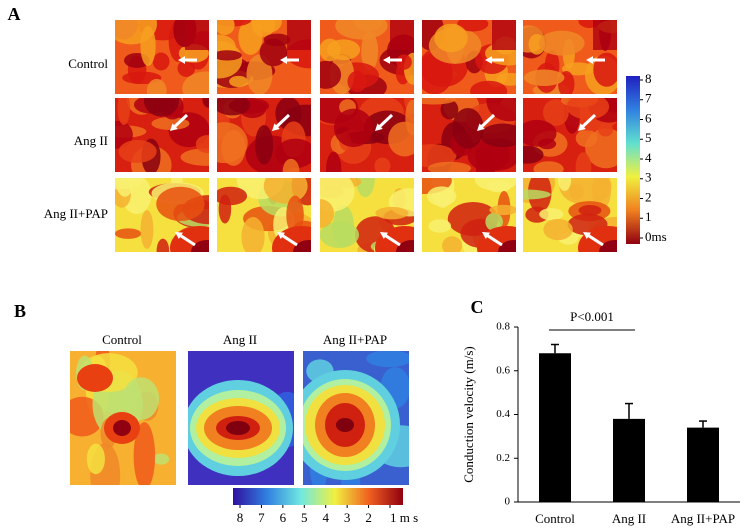  I want to click on panel-label: C, so click(477, 307).